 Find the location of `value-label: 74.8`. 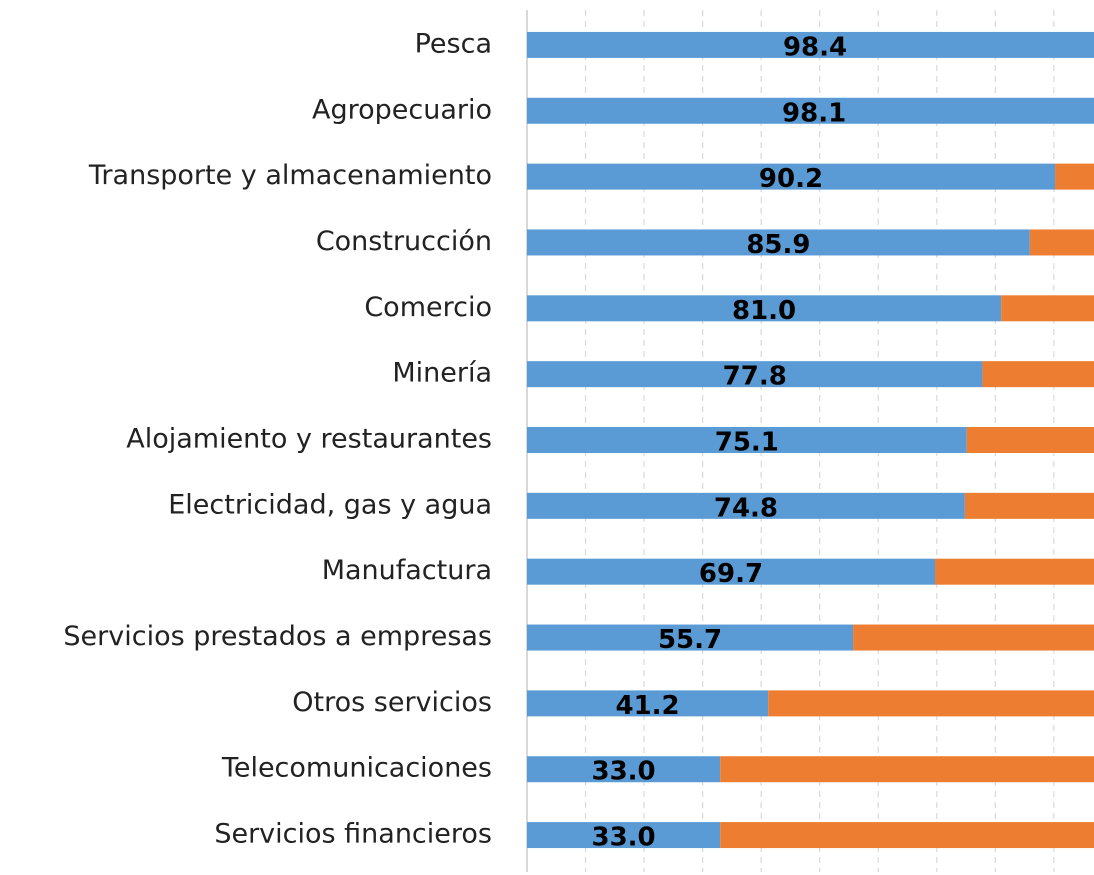

value-label: 74.8 is located at coordinates (746, 508).